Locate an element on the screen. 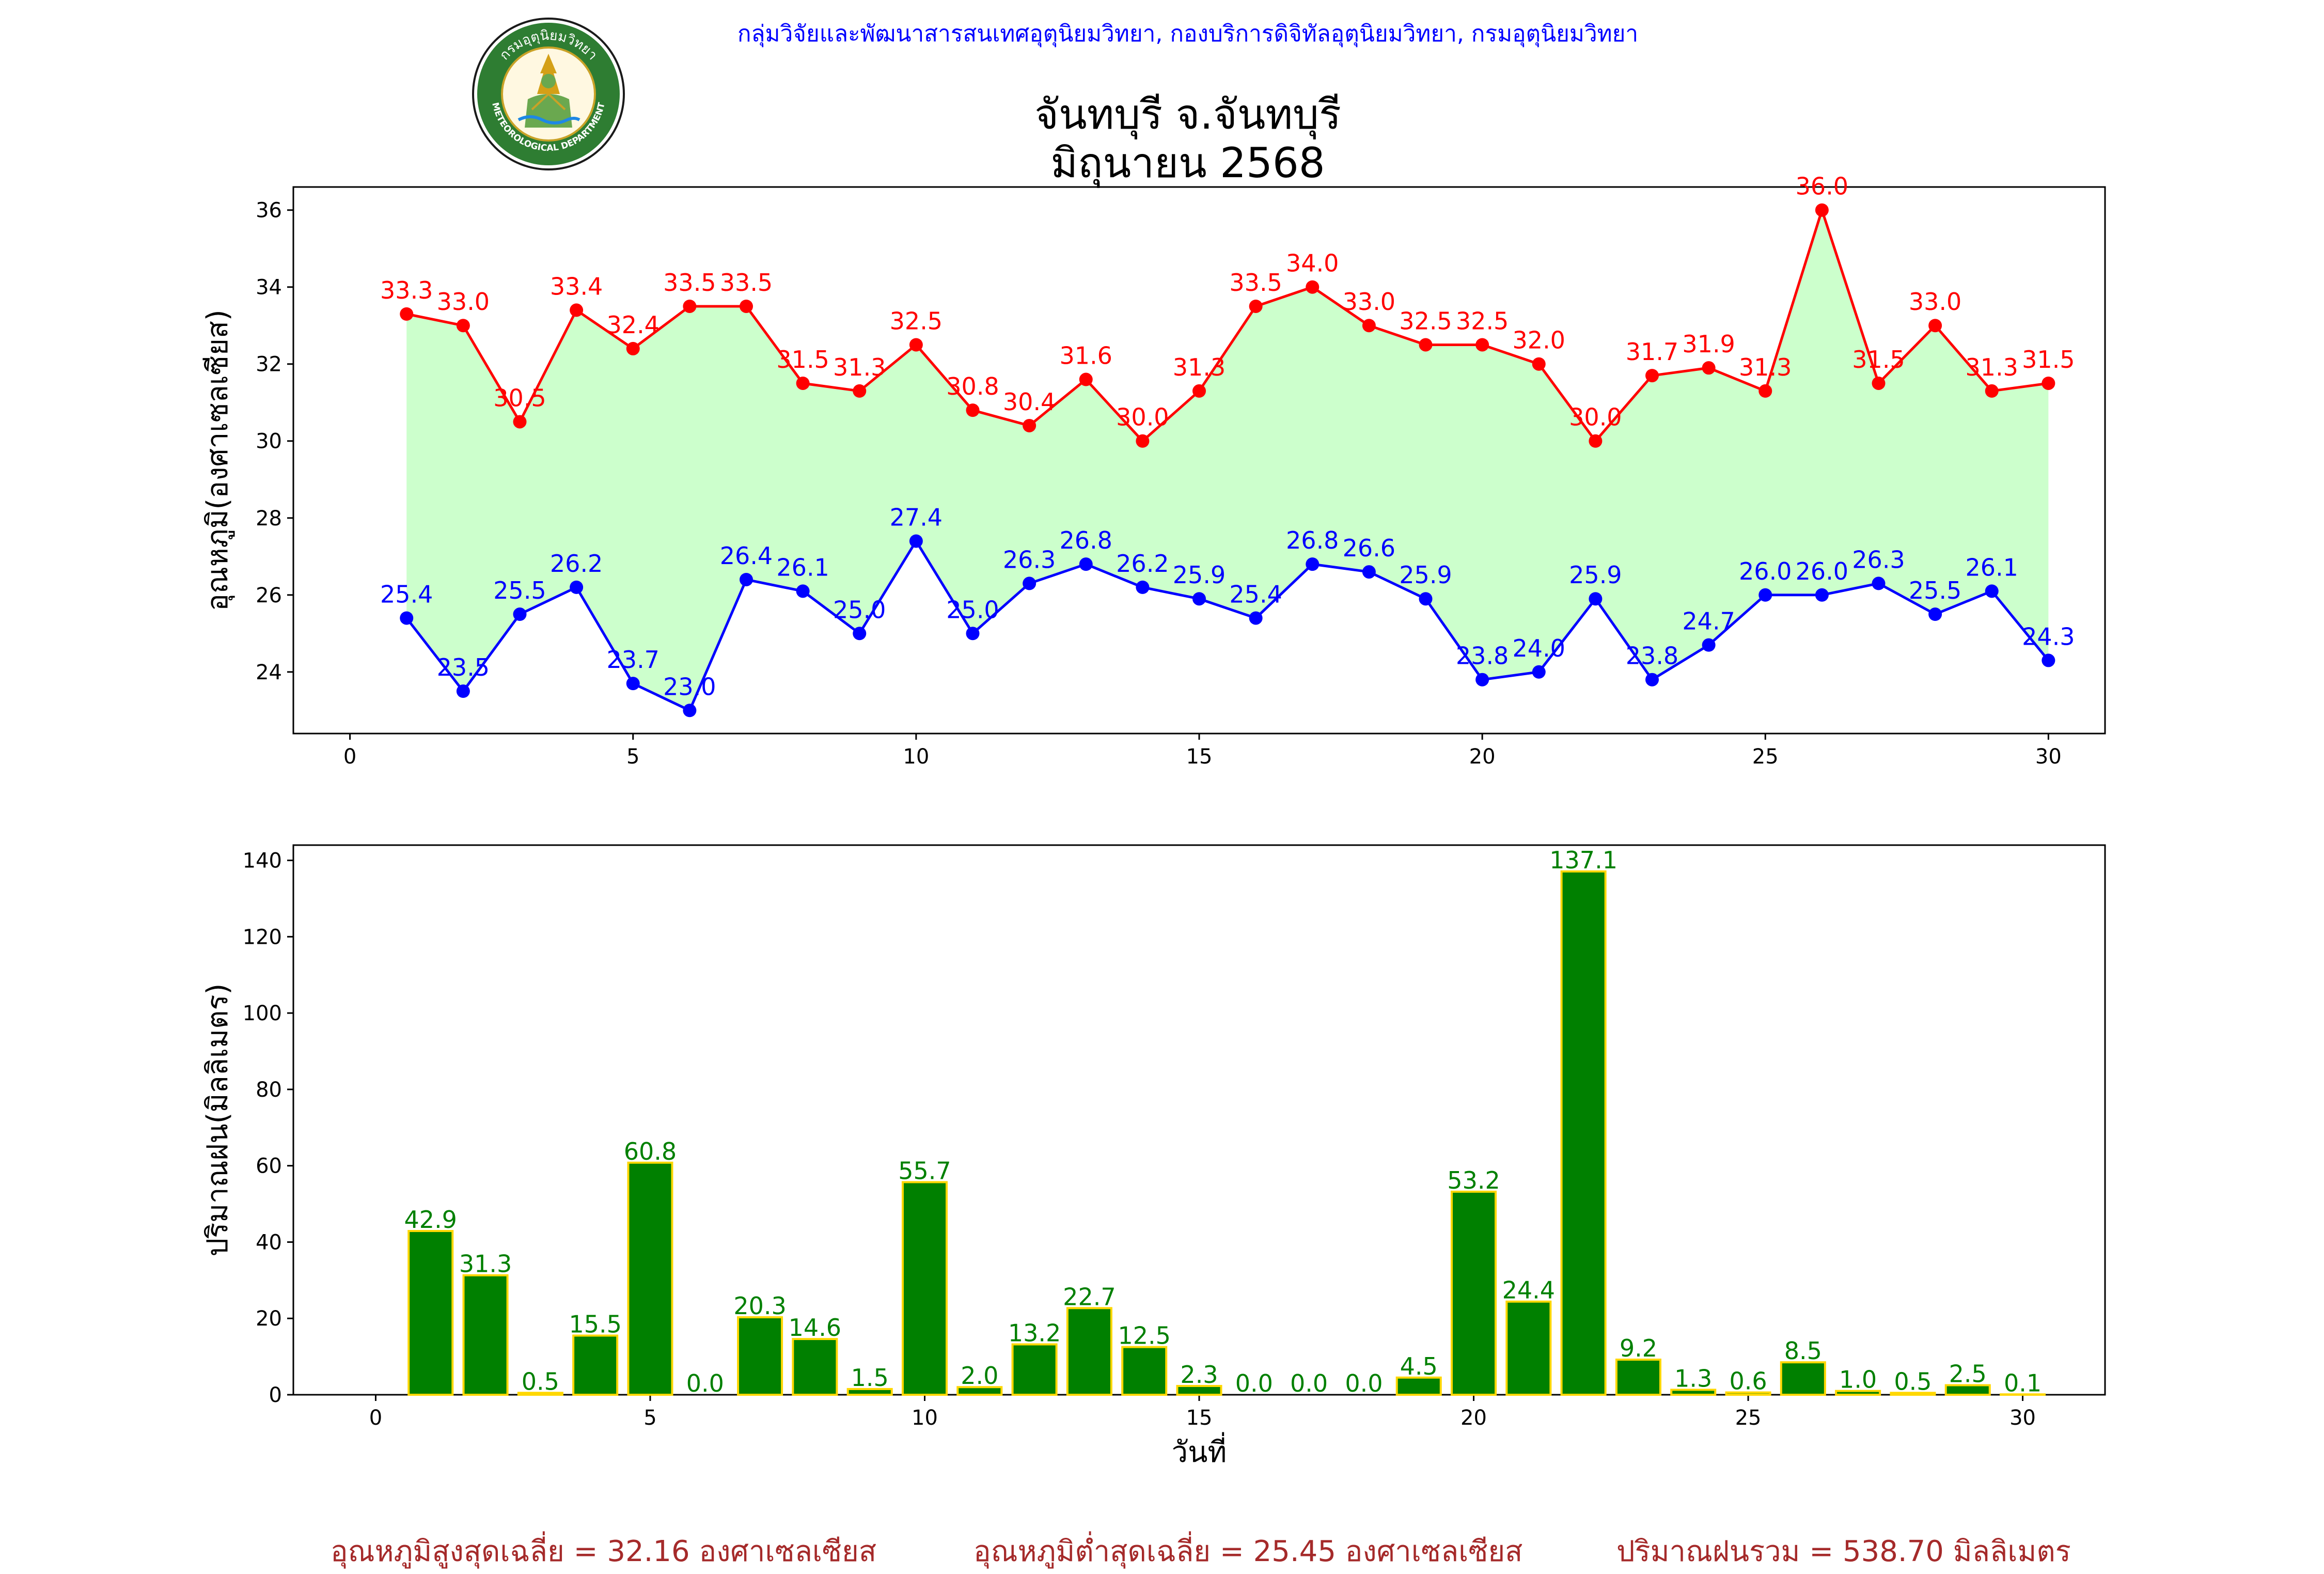 Image resolution: width=2324 pixels, height=1574 pixels. rain-data-label: 12.5 is located at coordinates (1144, 1336).